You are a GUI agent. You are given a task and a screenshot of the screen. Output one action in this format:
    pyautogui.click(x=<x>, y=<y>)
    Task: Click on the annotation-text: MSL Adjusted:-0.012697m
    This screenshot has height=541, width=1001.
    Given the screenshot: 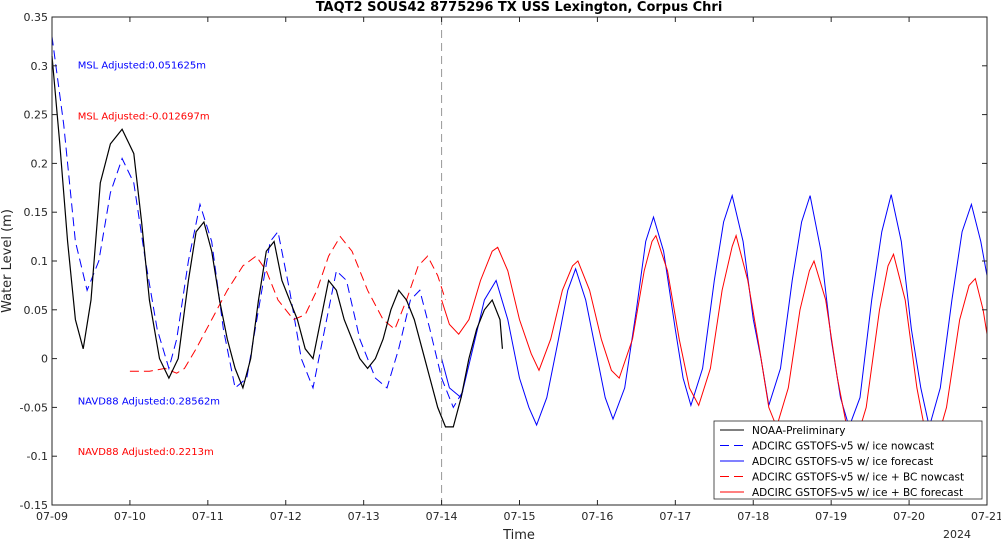 What is the action you would take?
    pyautogui.click(x=144, y=116)
    